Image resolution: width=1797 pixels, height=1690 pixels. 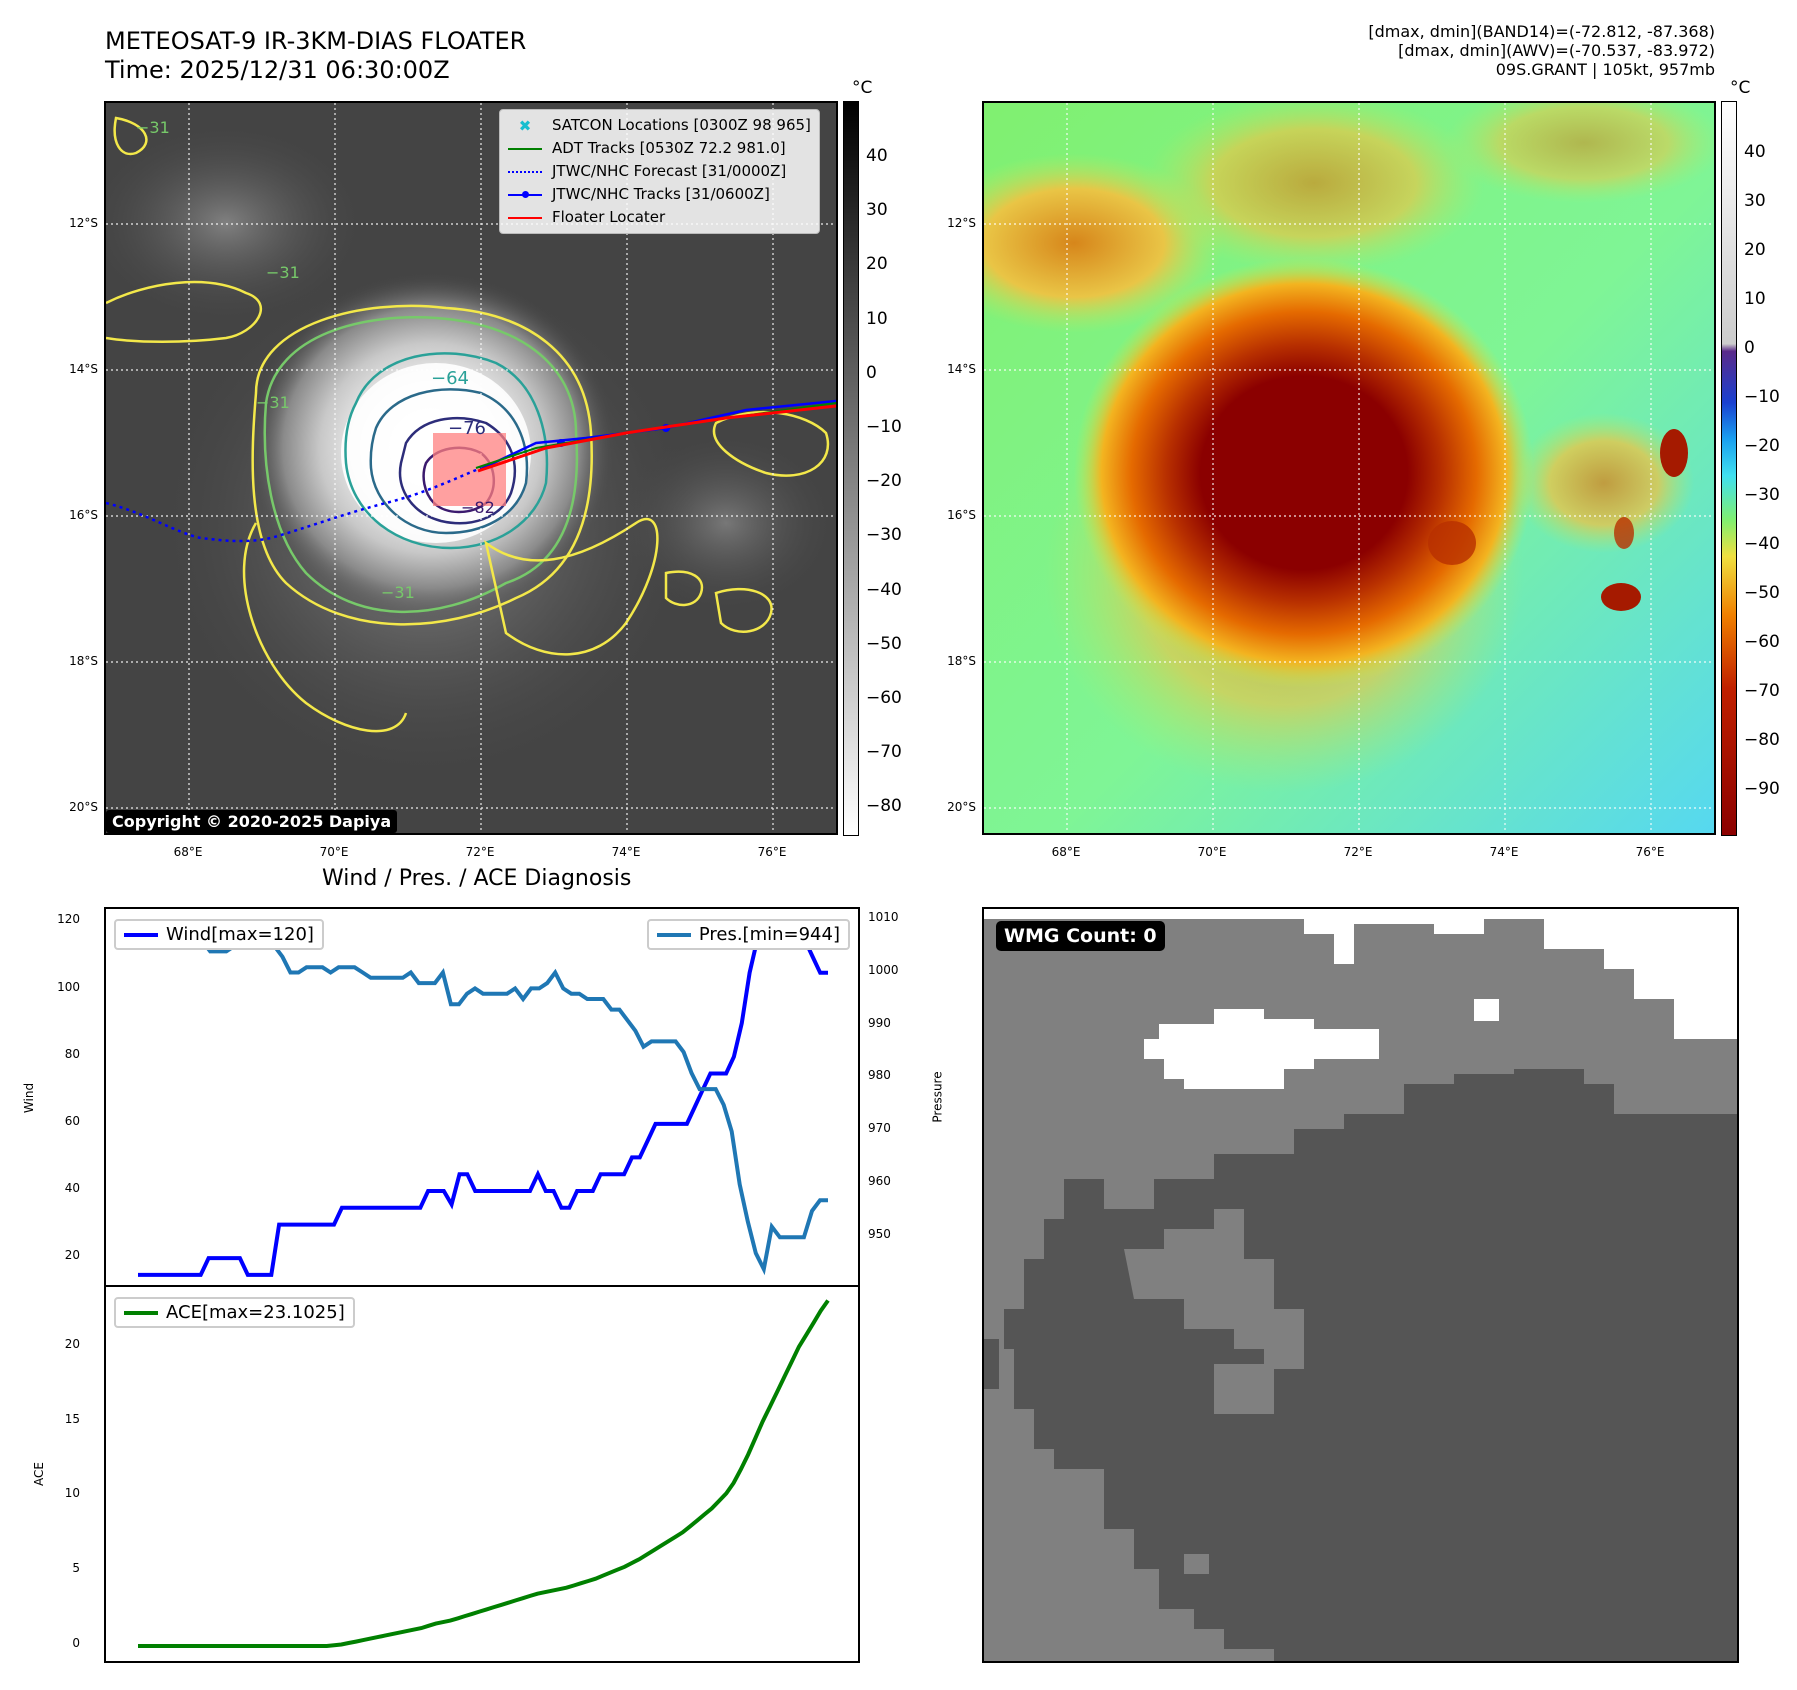 I want to click on ace-plot, so click(x=484, y=1473).